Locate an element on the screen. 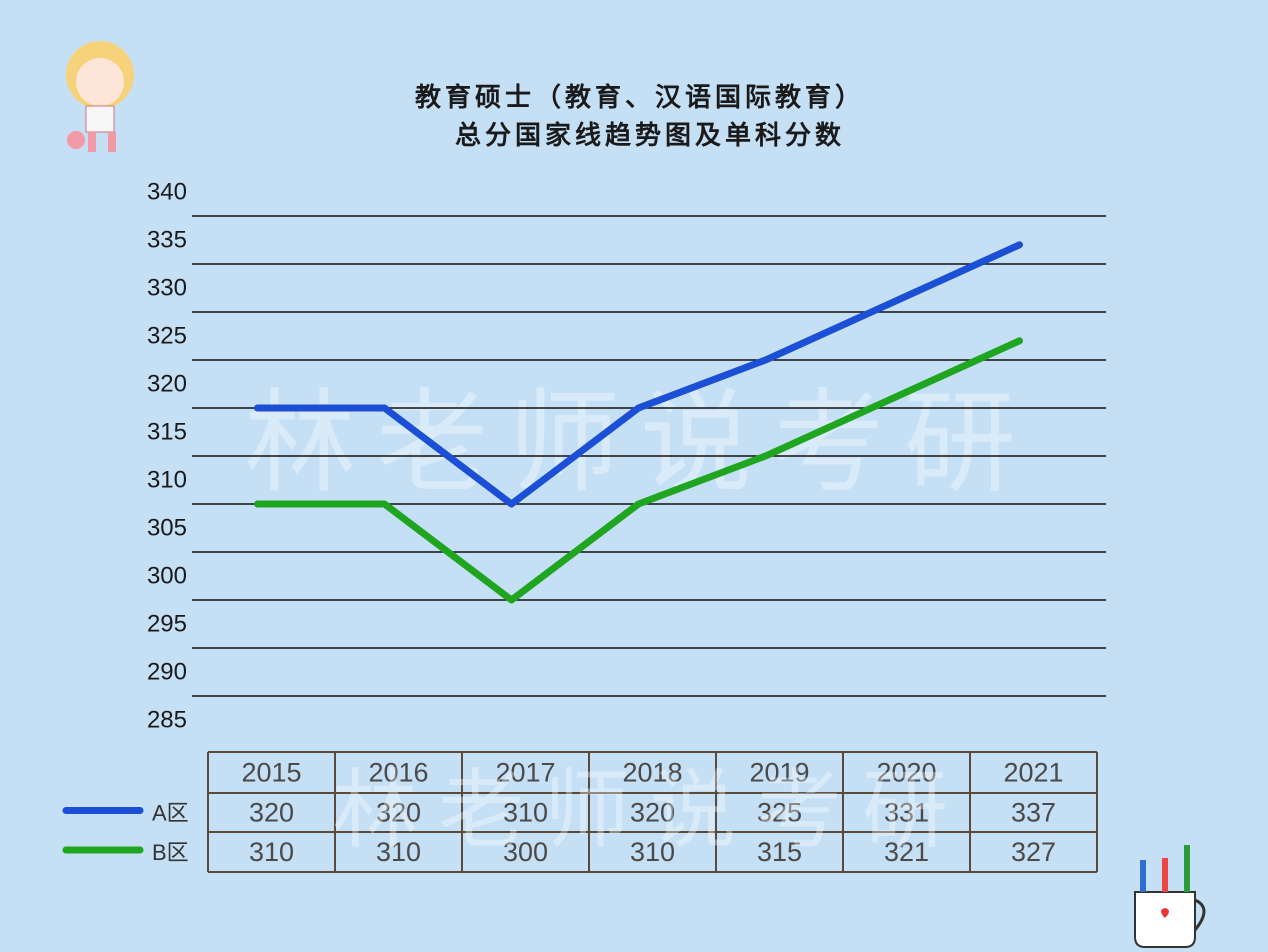  y-tick-label: 340 is located at coordinates (167, 191).